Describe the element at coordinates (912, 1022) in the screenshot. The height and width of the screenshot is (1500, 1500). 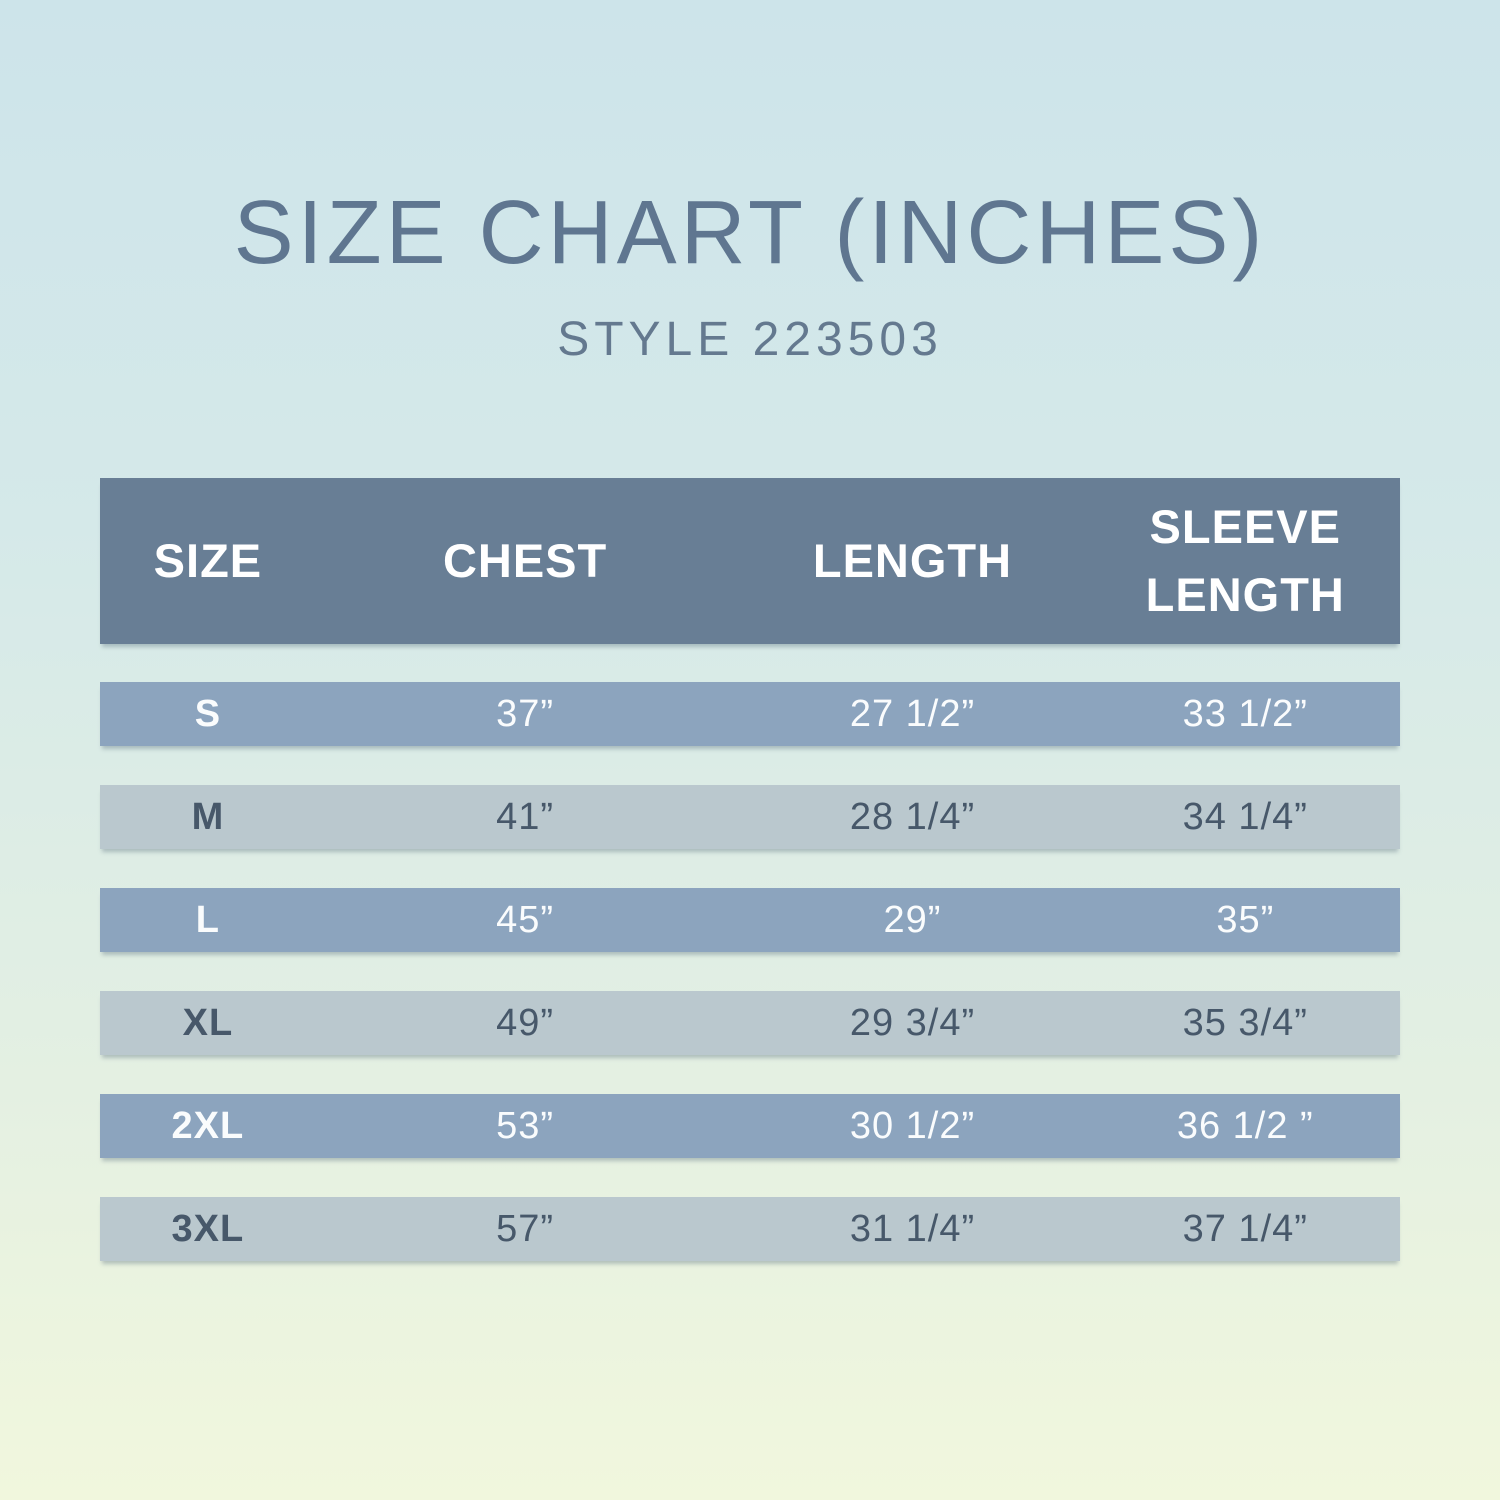
I see `length-cell: 29 3/4”` at that location.